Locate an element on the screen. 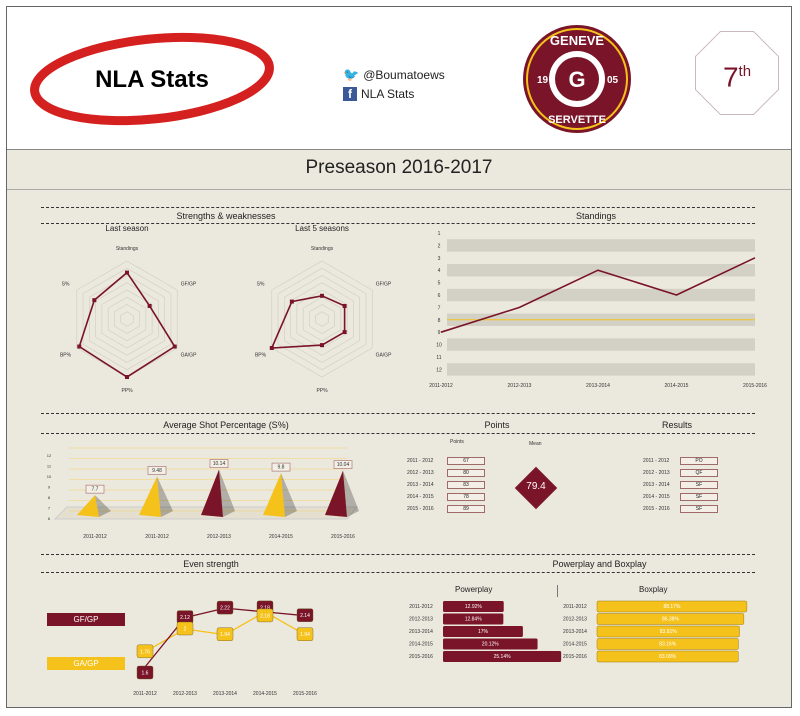  legend-ga-gp: GA/GP is located at coordinates (86, 663).